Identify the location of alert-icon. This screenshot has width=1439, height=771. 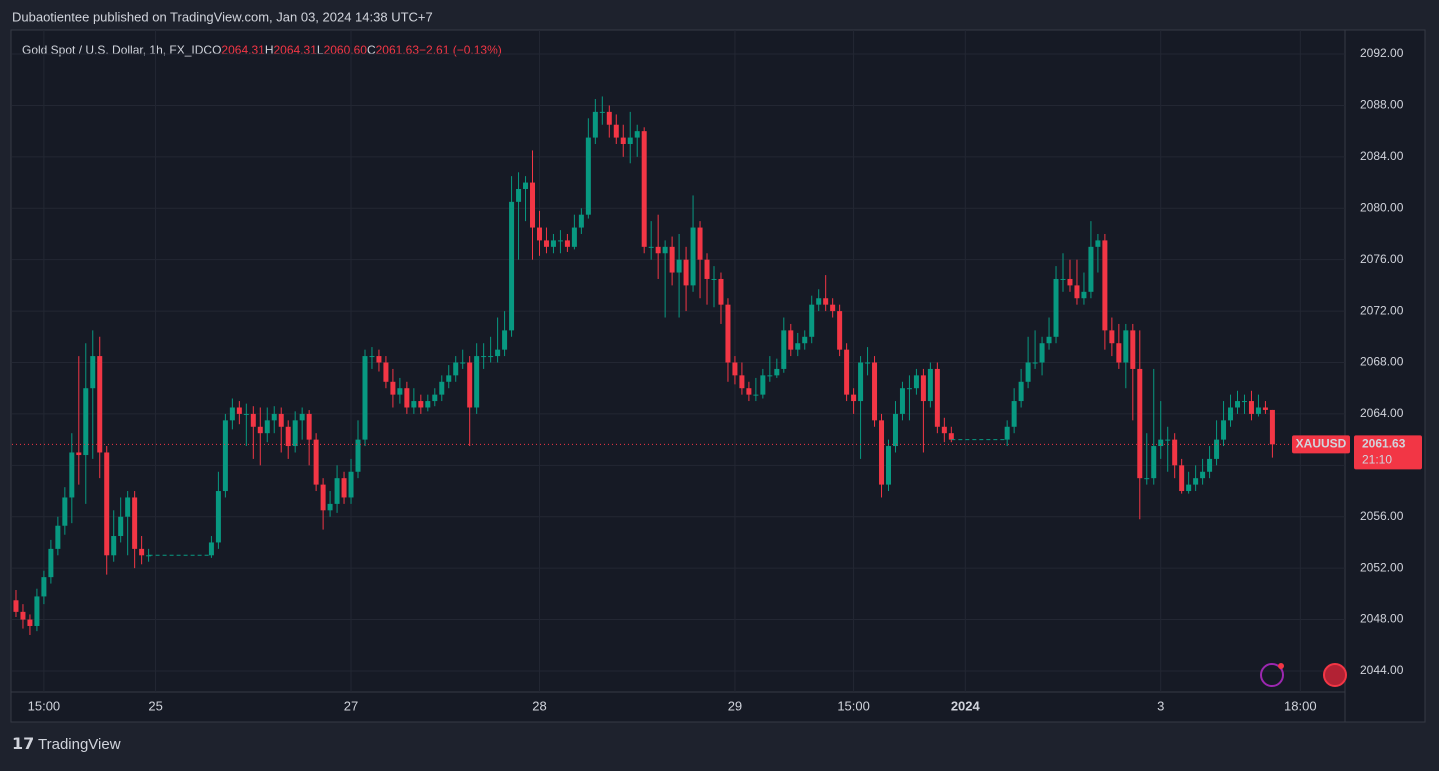
(1272, 675).